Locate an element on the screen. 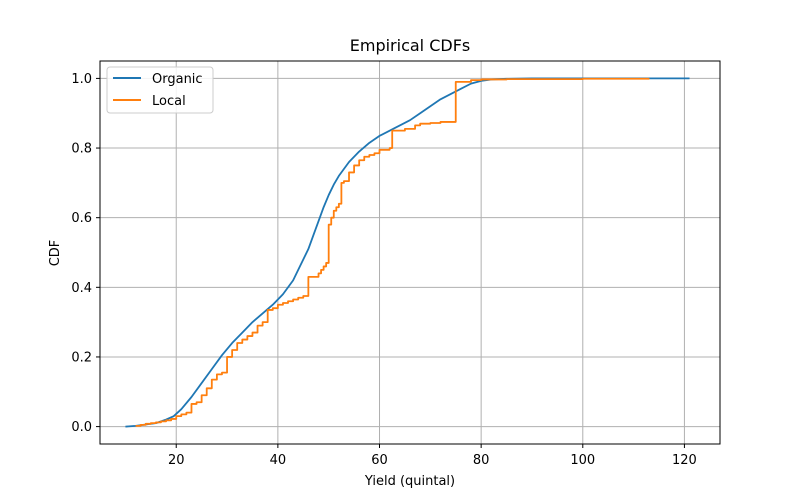  y-tick-label: 0.2 is located at coordinates (81, 357).